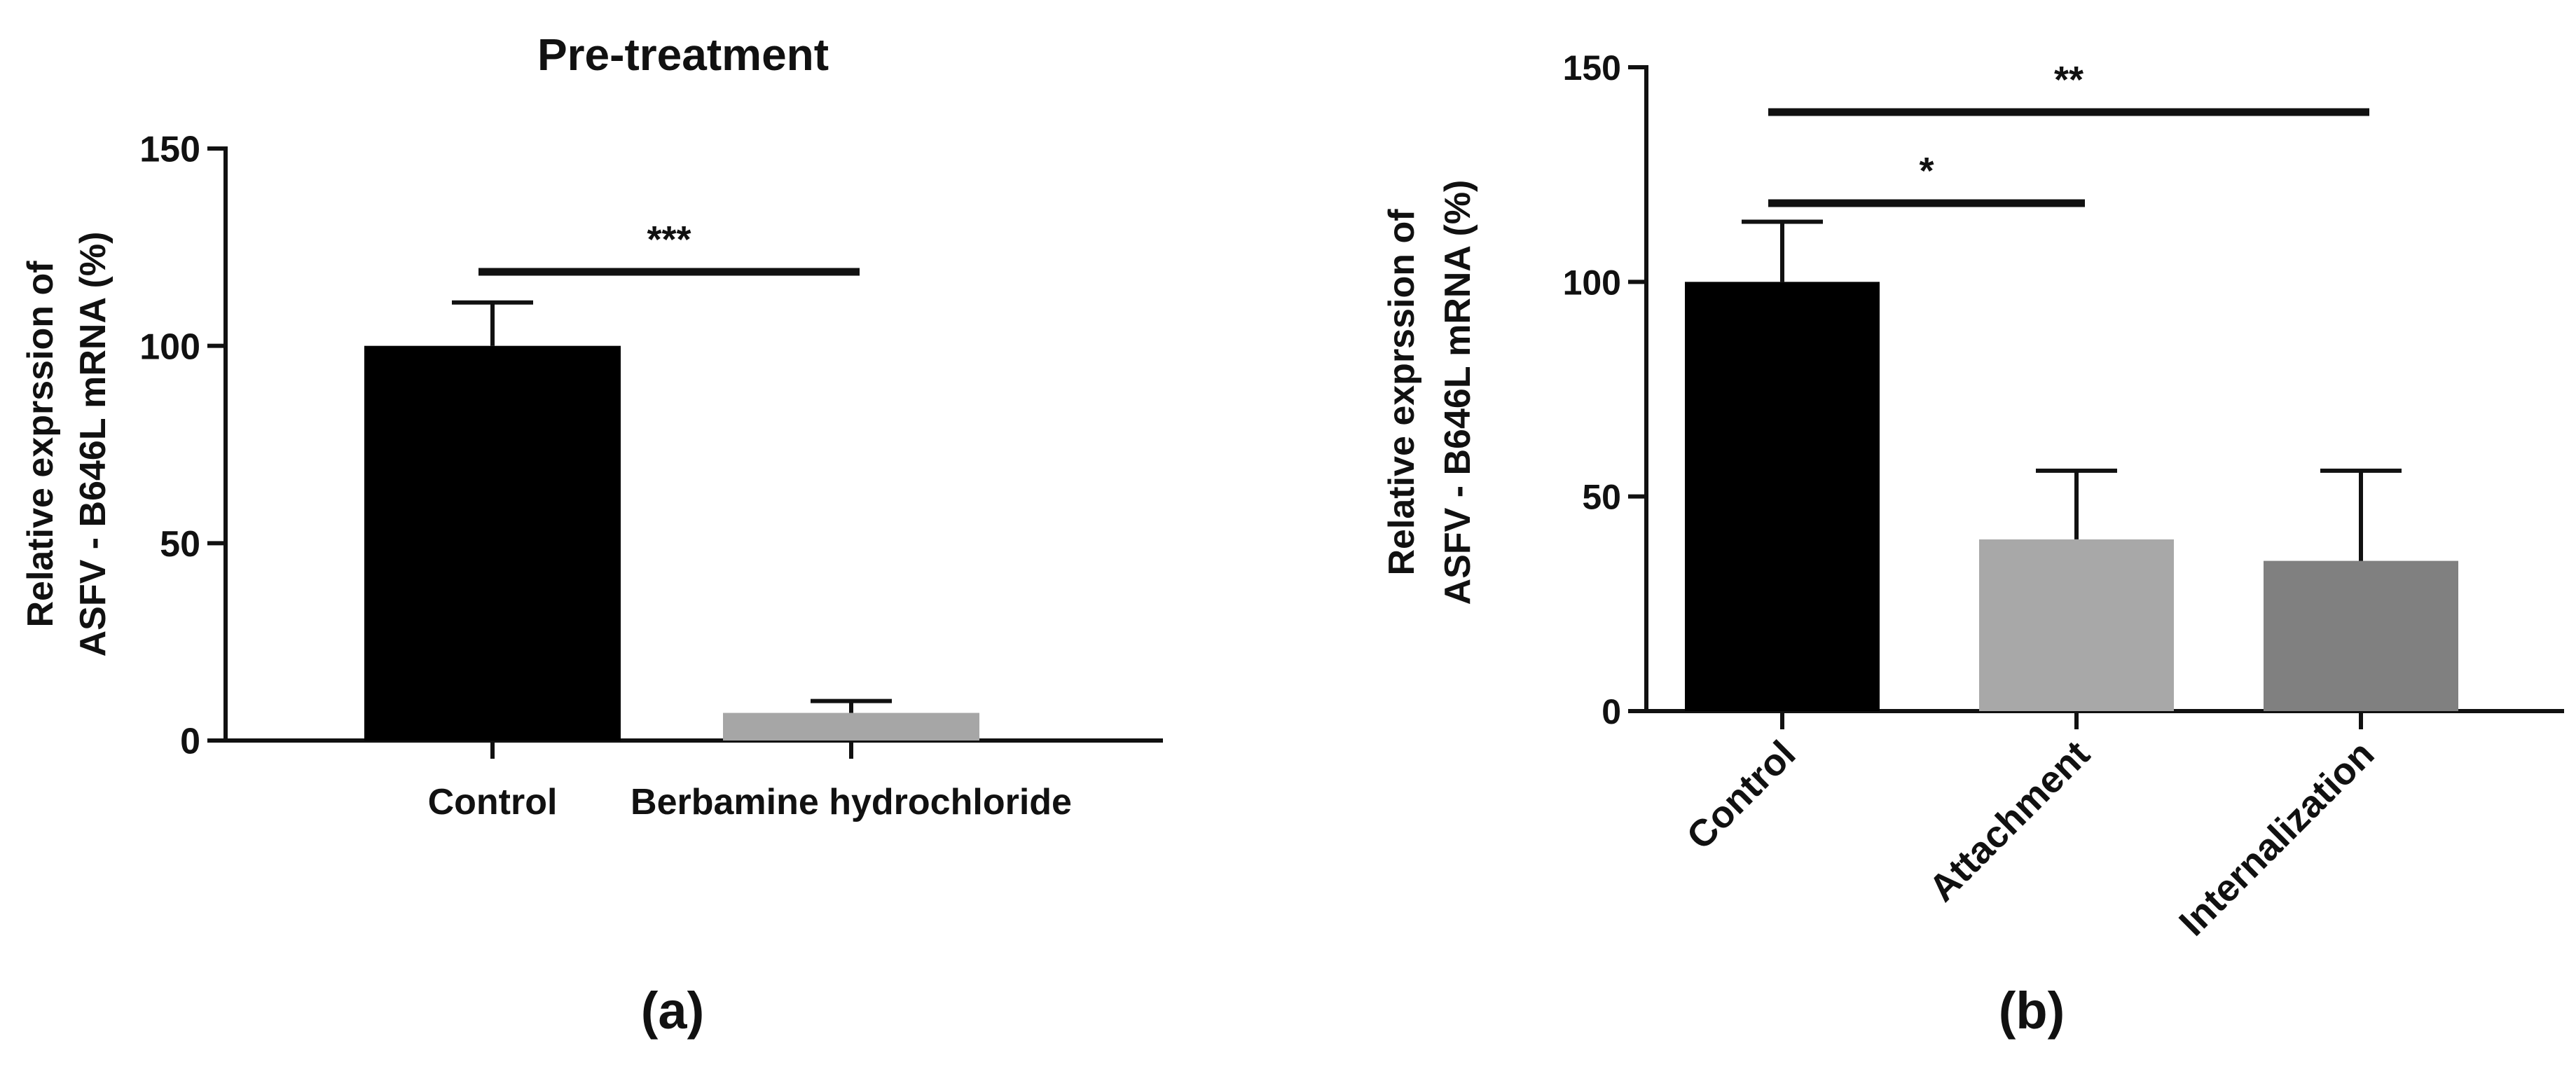 The width and height of the screenshot is (2576, 1074). What do you see at coordinates (2032, 1011) in the screenshot?
I see `panel-label: (b)` at bounding box center [2032, 1011].